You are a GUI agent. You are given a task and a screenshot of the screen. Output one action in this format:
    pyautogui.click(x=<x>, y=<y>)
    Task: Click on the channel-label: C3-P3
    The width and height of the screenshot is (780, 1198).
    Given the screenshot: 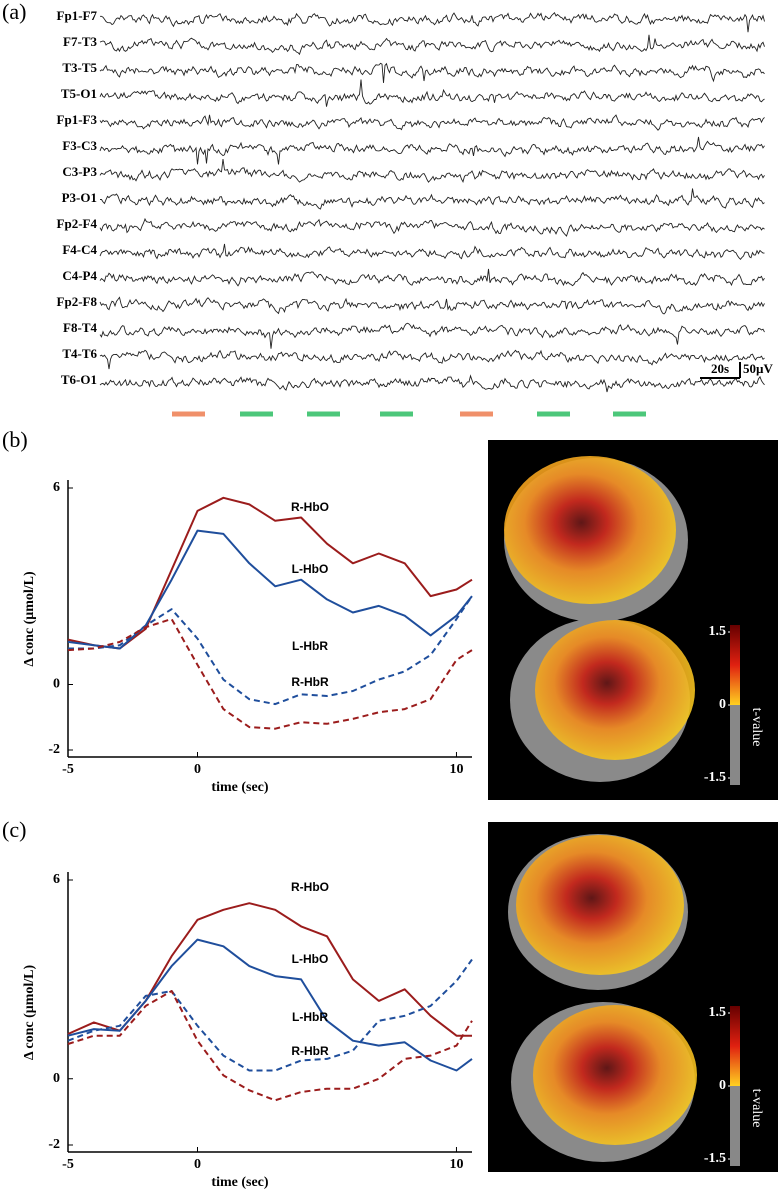 What is the action you would take?
    pyautogui.click(x=79, y=171)
    